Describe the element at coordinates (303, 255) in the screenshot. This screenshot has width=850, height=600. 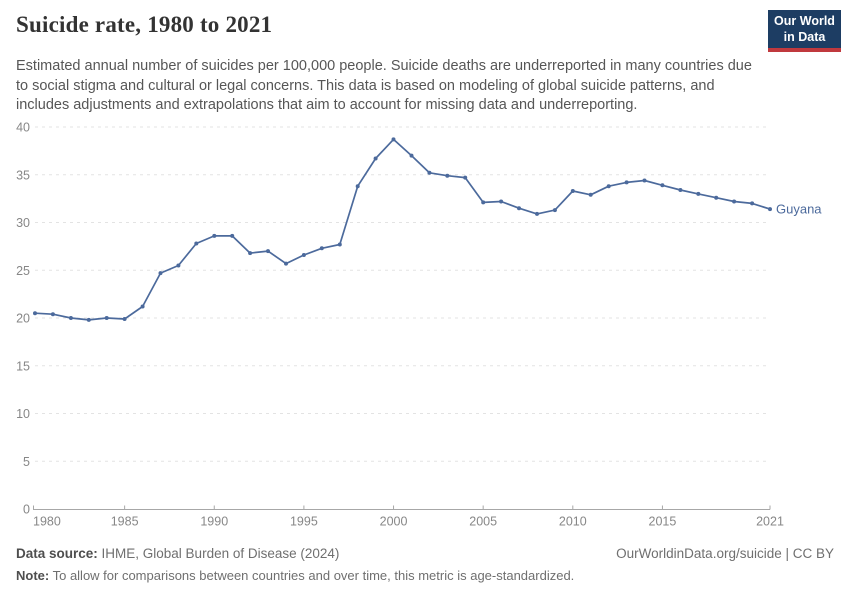
I see `data-point-1995` at that location.